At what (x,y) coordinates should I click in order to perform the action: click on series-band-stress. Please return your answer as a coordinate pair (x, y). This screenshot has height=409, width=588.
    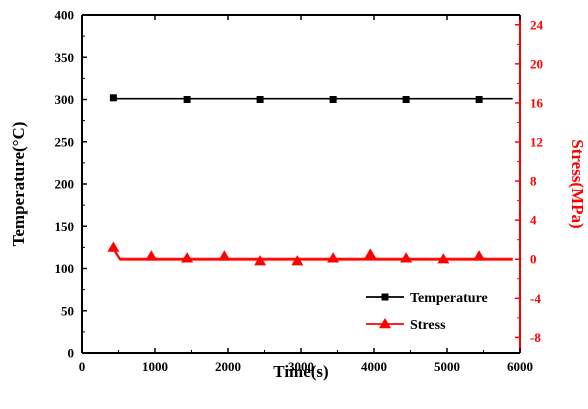
    Looking at the image, I should click on (316, 259).